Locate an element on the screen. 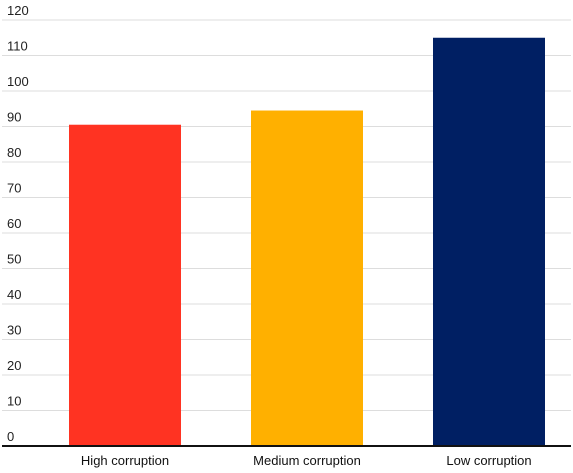  y-tick-label: 0 is located at coordinates (10, 436).